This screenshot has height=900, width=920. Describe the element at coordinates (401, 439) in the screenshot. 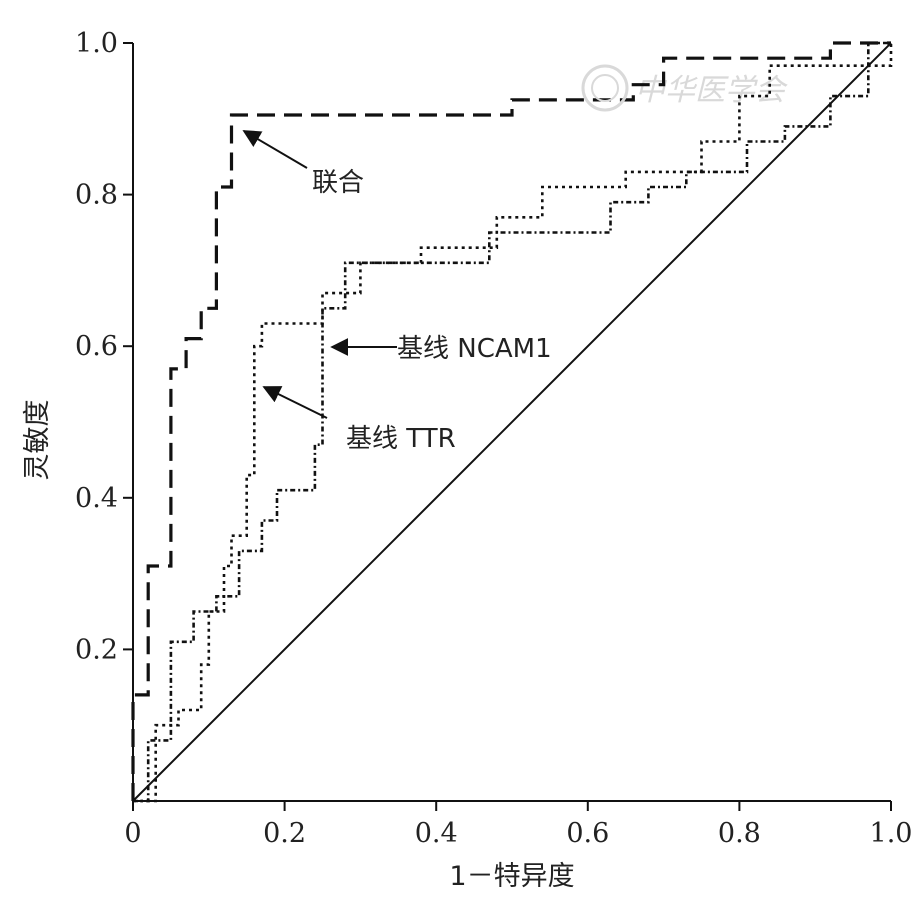

I see `annotation-label-ttr: 基线 TTR` at that location.